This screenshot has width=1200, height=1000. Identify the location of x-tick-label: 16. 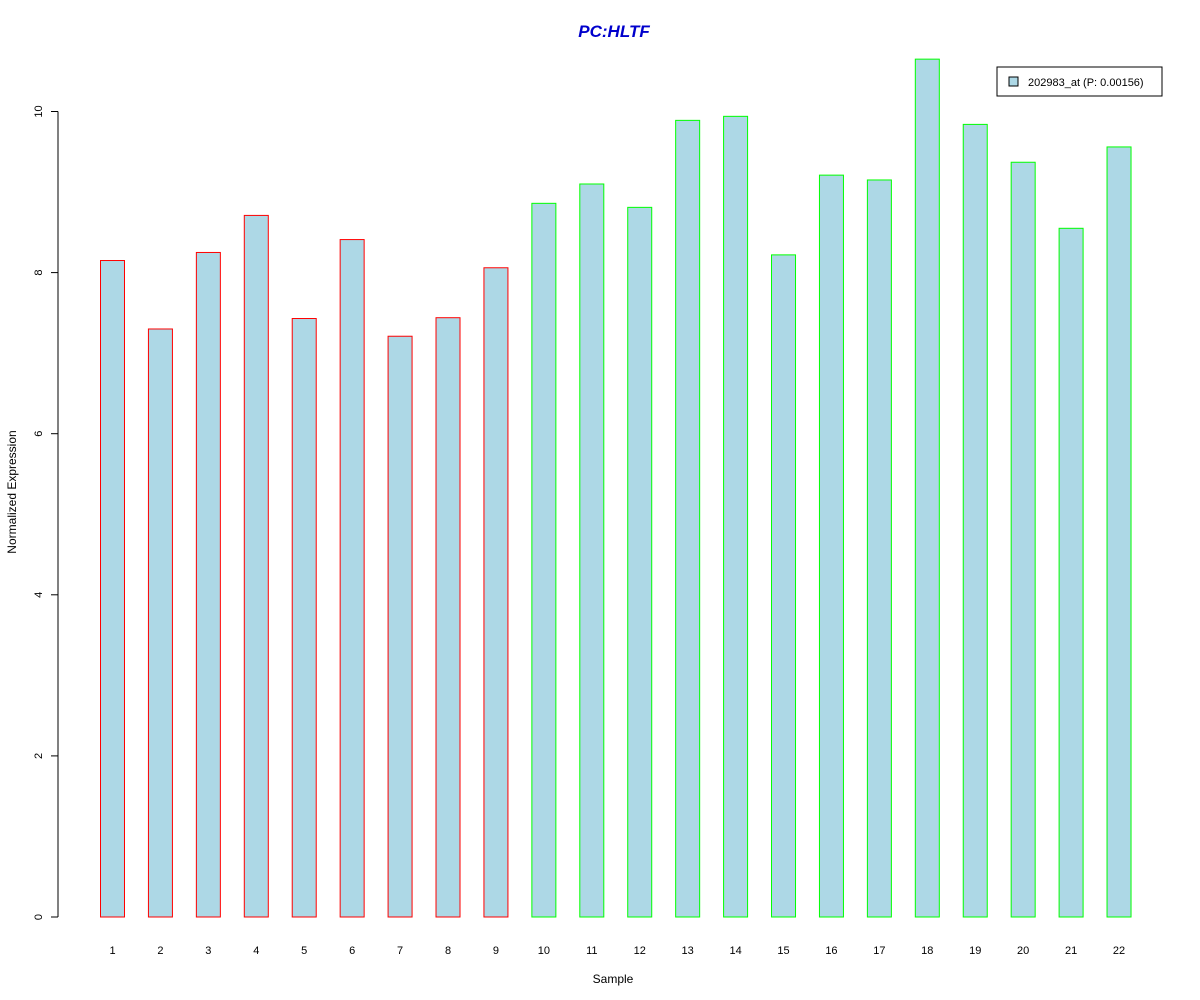
(831, 951).